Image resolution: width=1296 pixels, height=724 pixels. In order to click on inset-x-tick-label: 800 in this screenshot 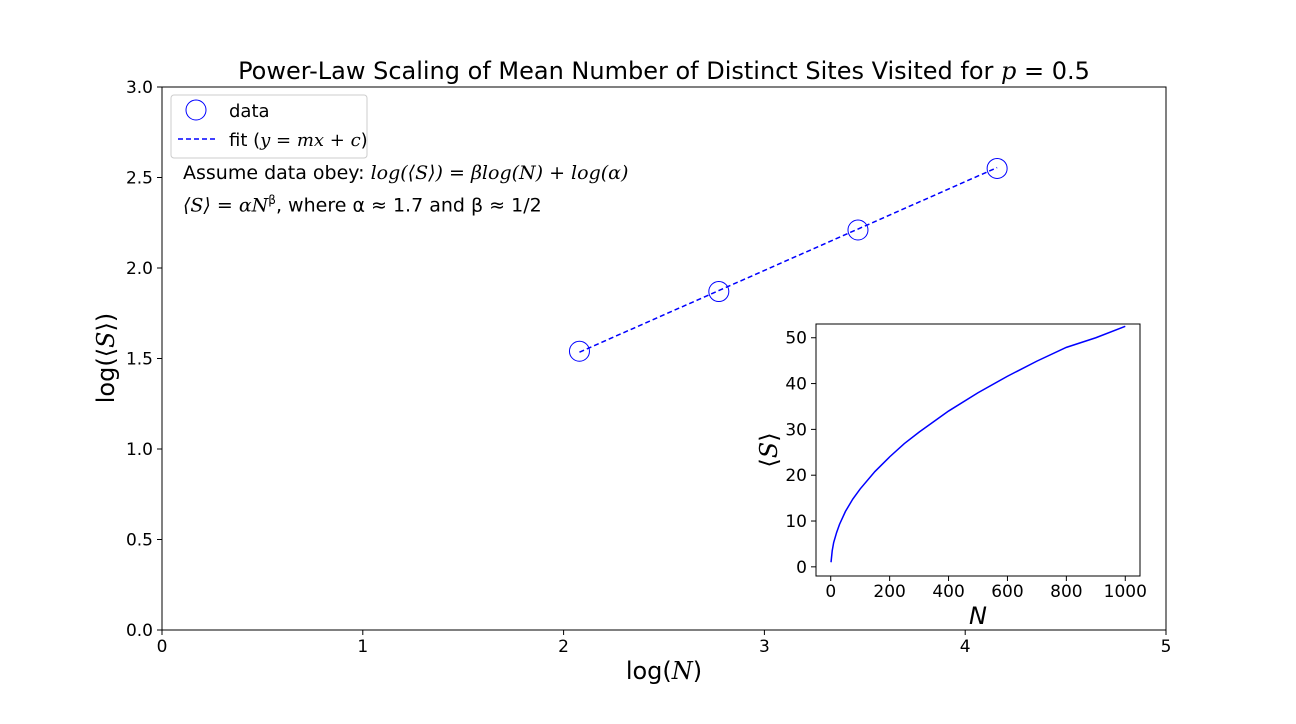, I will do `click(1066, 592)`.